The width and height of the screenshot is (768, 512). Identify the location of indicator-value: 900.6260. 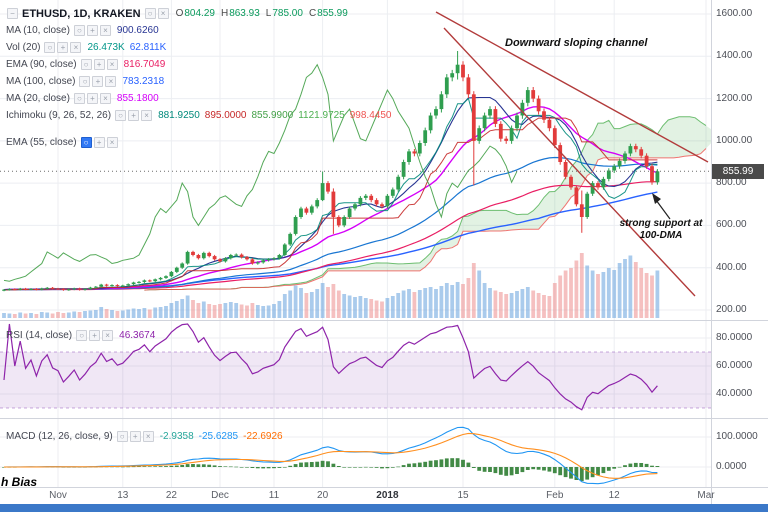
(137, 30).